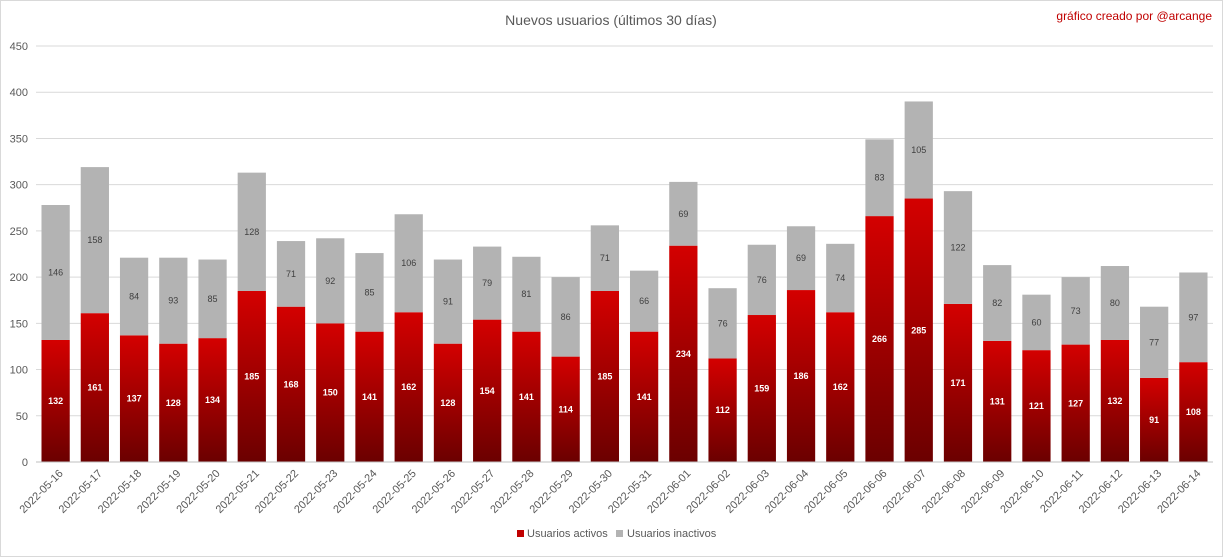  What do you see at coordinates (19, 371) in the screenshot?
I see `y-tick-label: 100` at bounding box center [19, 371].